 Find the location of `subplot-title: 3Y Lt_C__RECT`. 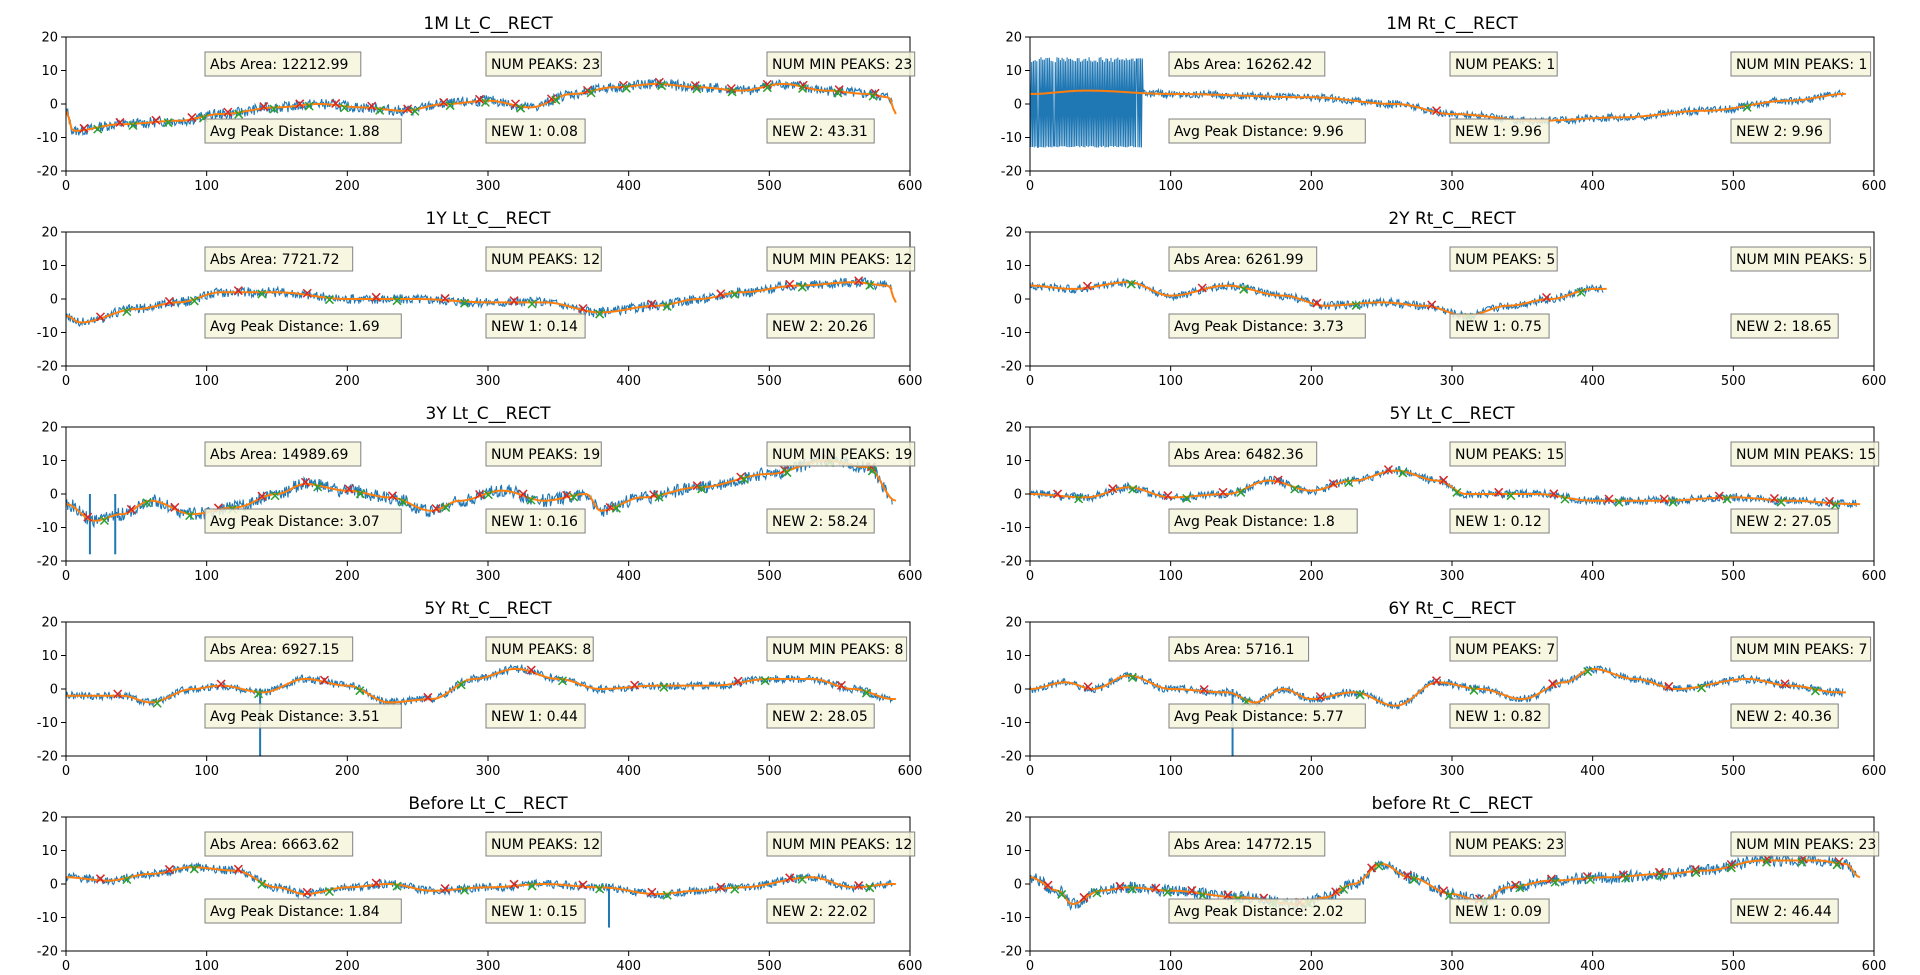

subplot-title: 3Y Lt_C__RECT is located at coordinates (489, 414).